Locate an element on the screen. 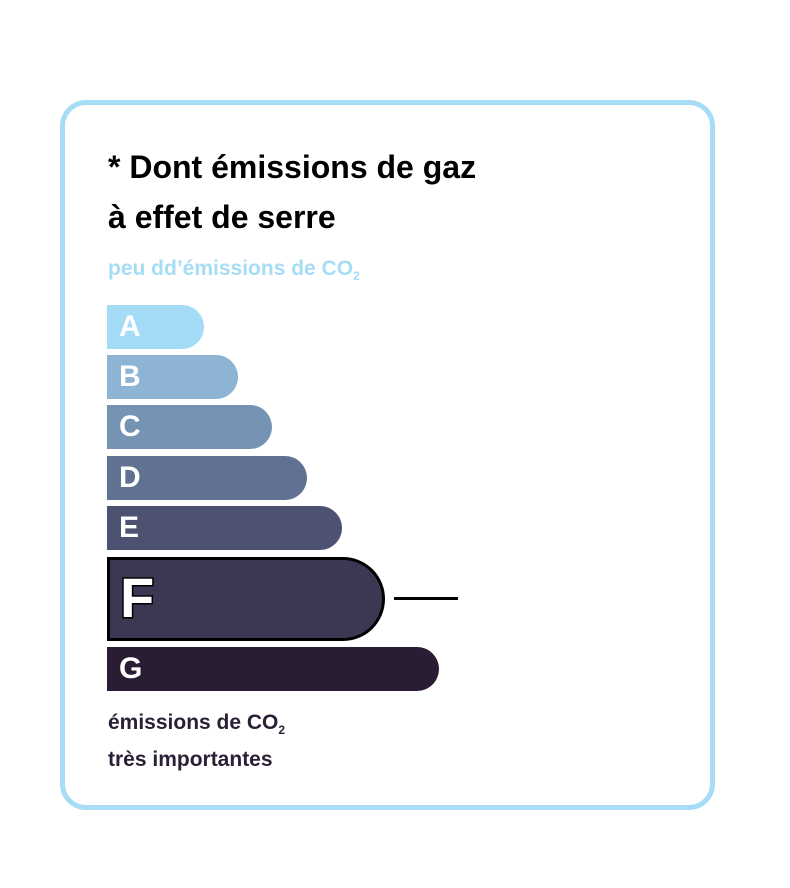  low-emissions-label: peu dd’émissions de CO2 is located at coordinates (234, 270).